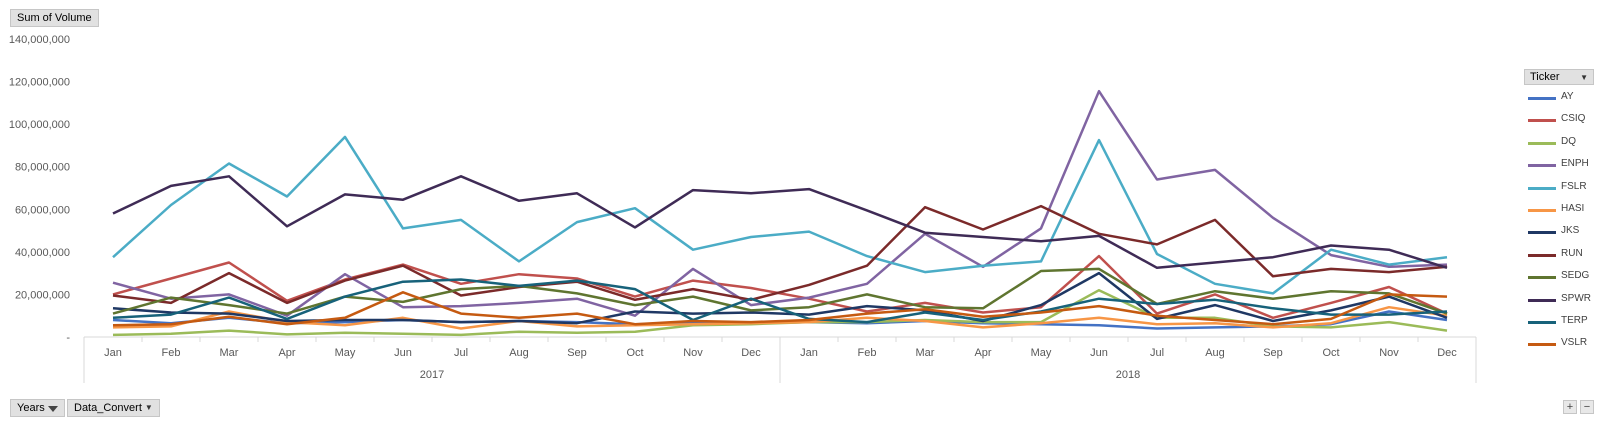  I want to click on years-filter-button: Years, so click(37, 408).